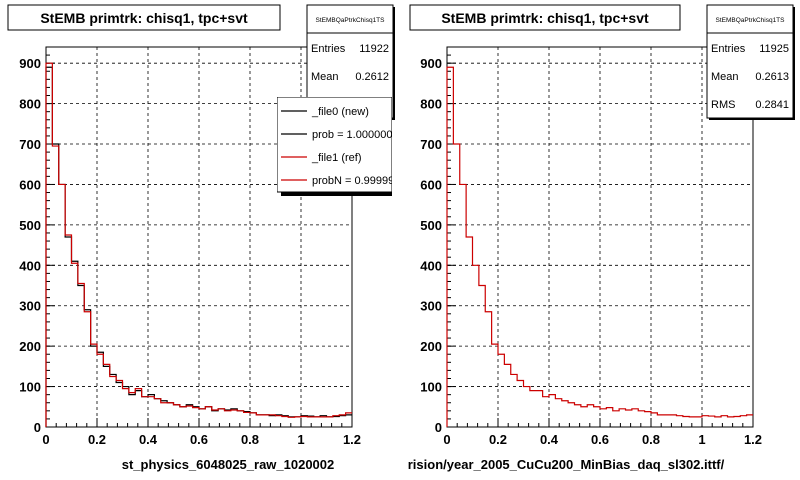 Image resolution: width=800 pixels, height=480 pixels. What do you see at coordinates (340, 112) in the screenshot?
I see `legend-entry-label: _file0 (new)` at bounding box center [340, 112].